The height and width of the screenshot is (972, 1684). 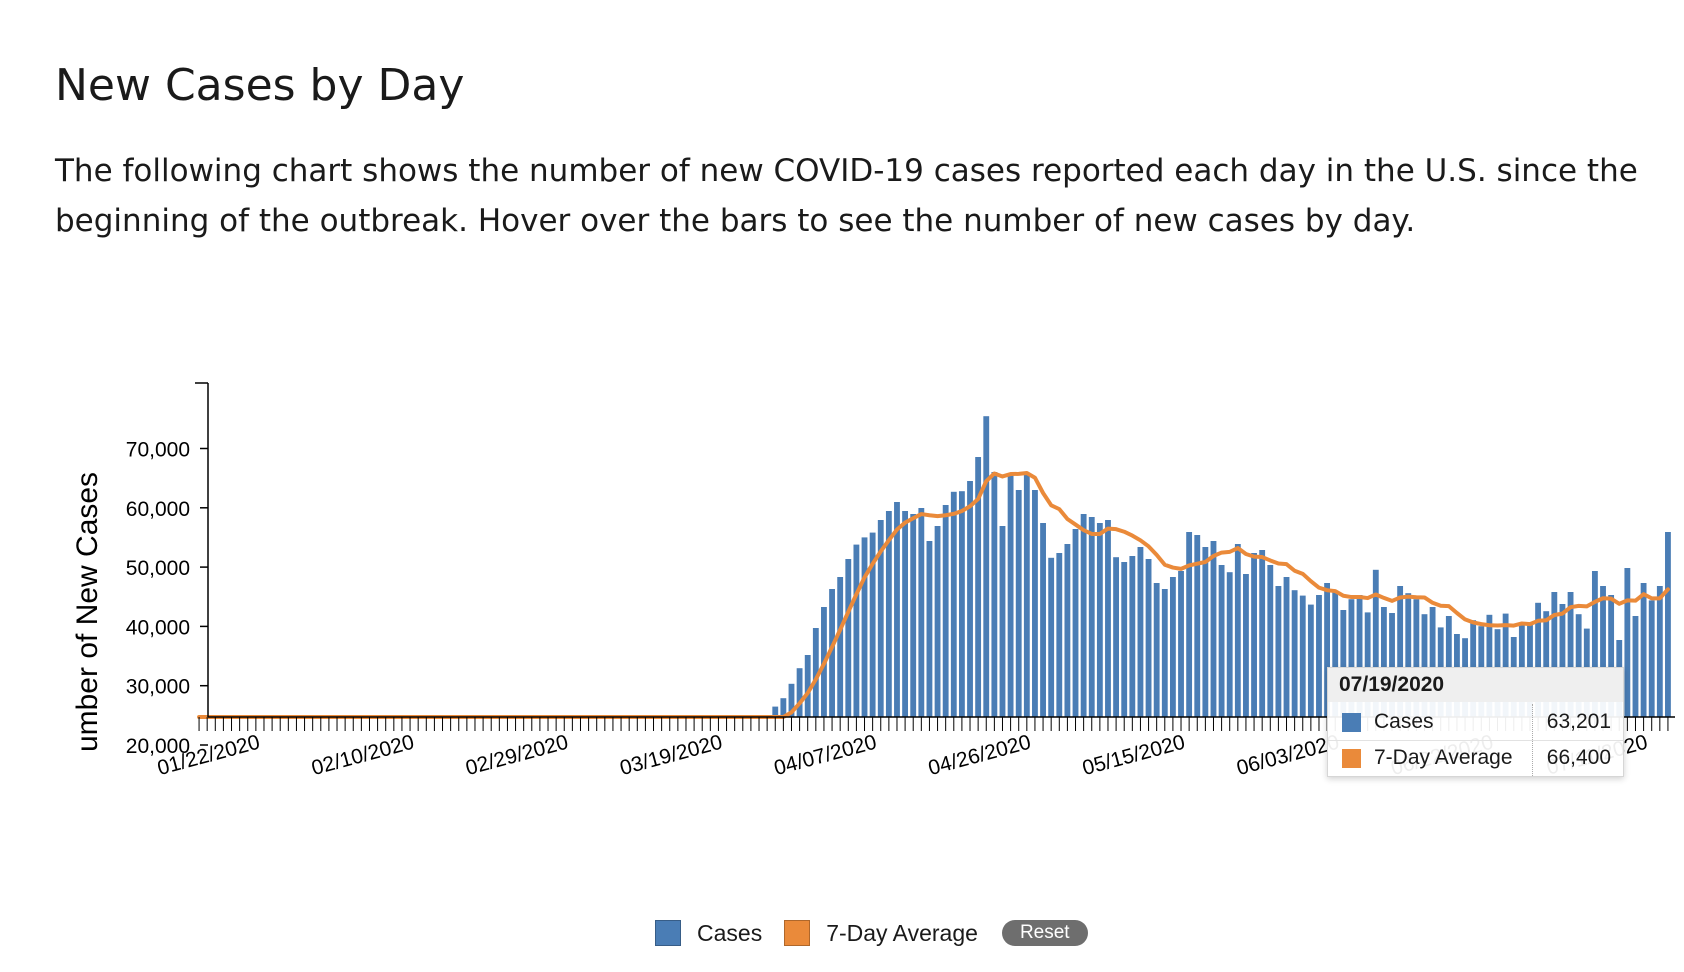 What do you see at coordinates (719, 933) in the screenshot?
I see `legend-item-cases: Cases` at bounding box center [719, 933].